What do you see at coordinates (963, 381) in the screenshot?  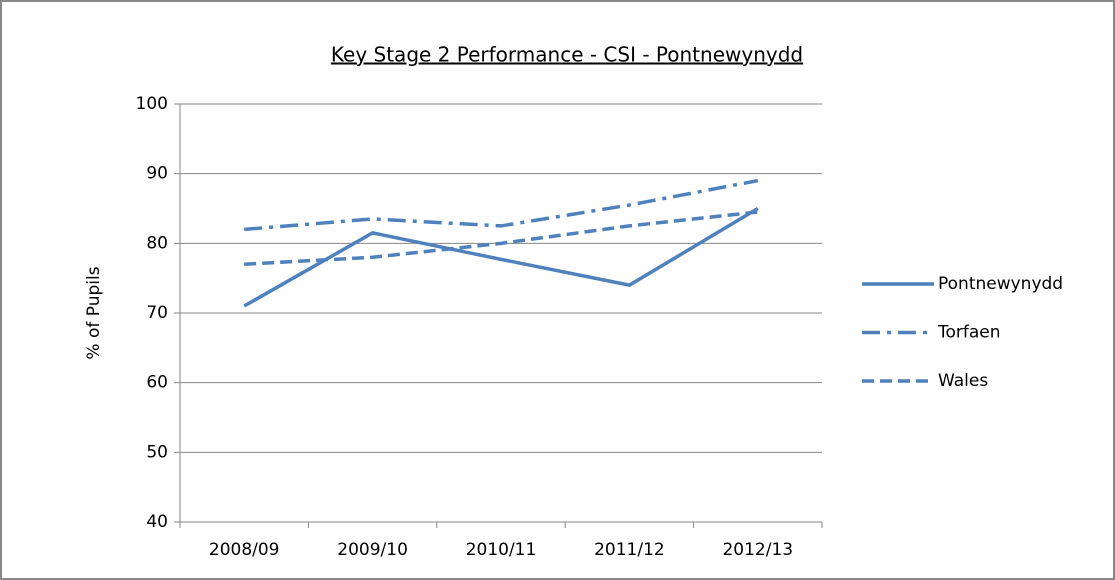 I see `legend-label: Wales` at bounding box center [963, 381].